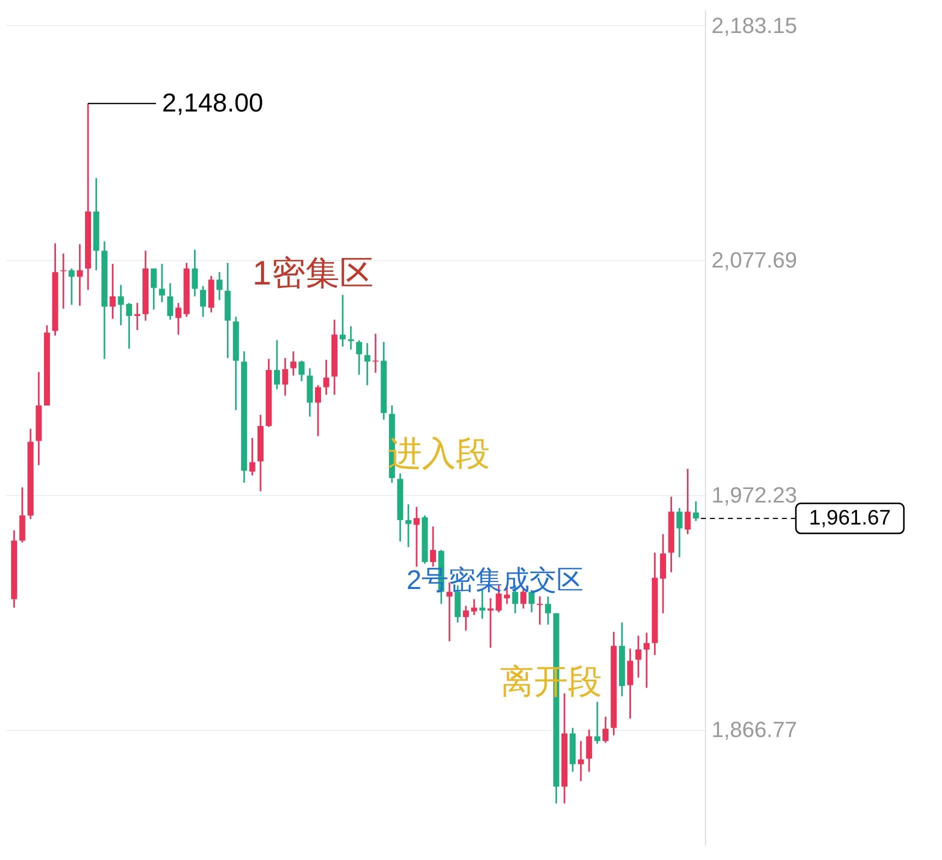 The width and height of the screenshot is (942, 860). Describe the element at coordinates (755, 729) in the screenshot. I see `y-tick-label: 1,866.77` at that location.